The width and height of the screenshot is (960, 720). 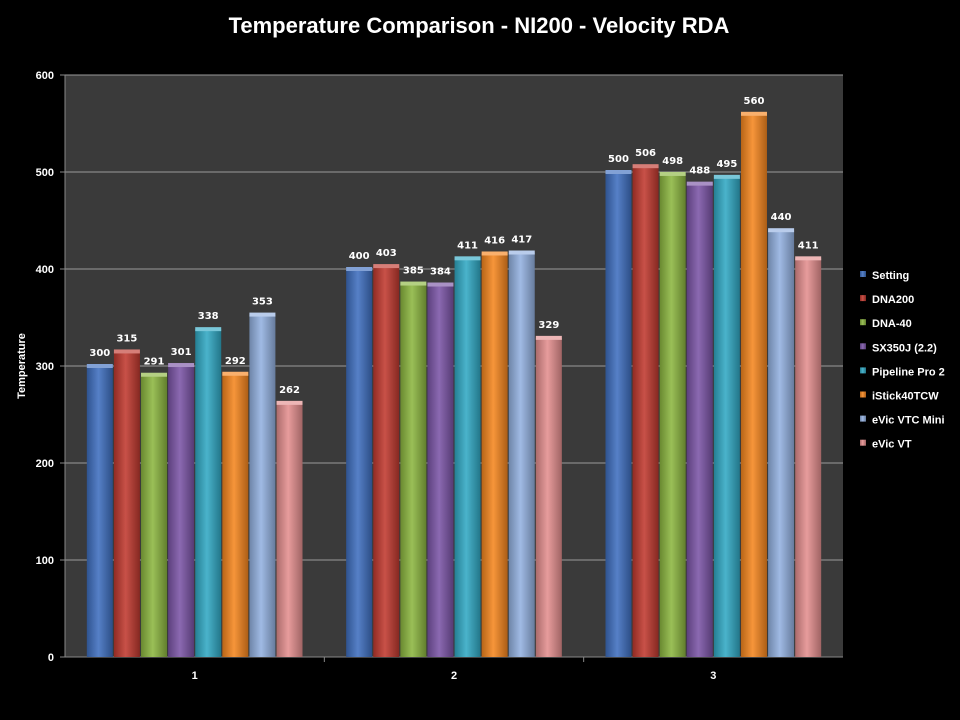 What do you see at coordinates (699, 171) in the screenshot?
I see `data-label: 488` at bounding box center [699, 171].